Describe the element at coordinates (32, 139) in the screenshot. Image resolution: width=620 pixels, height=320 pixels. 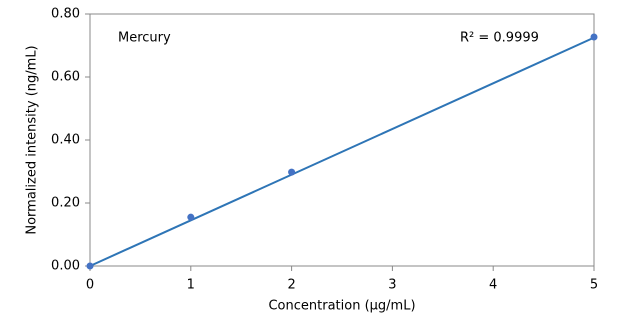
I see `y-axis-title: Normalized intensity (ng/mL)` at that location.